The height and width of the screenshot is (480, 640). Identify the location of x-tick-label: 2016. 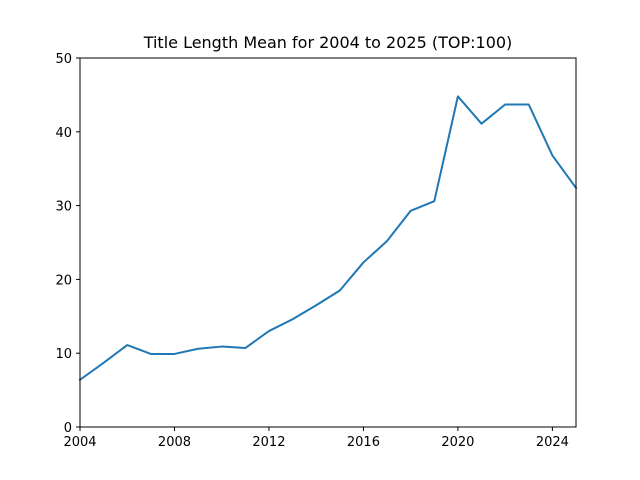
(363, 442).